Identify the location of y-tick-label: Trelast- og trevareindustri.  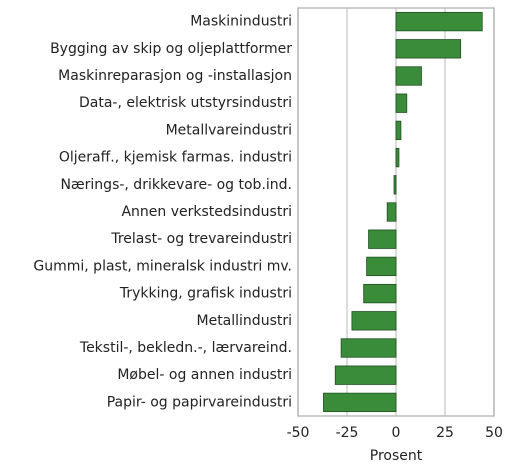
(201, 239).